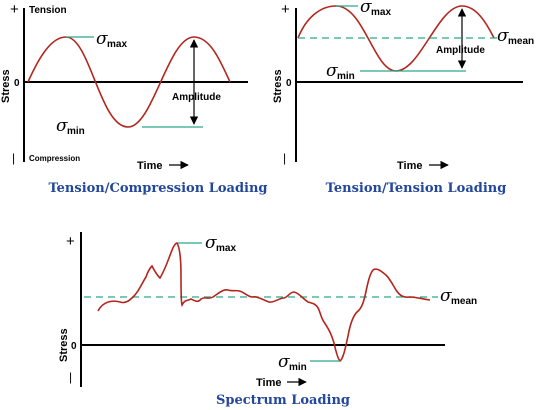 The width and height of the screenshot is (539, 410). What do you see at coordinates (129, 82) in the screenshot?
I see `sine-wave` at bounding box center [129, 82].